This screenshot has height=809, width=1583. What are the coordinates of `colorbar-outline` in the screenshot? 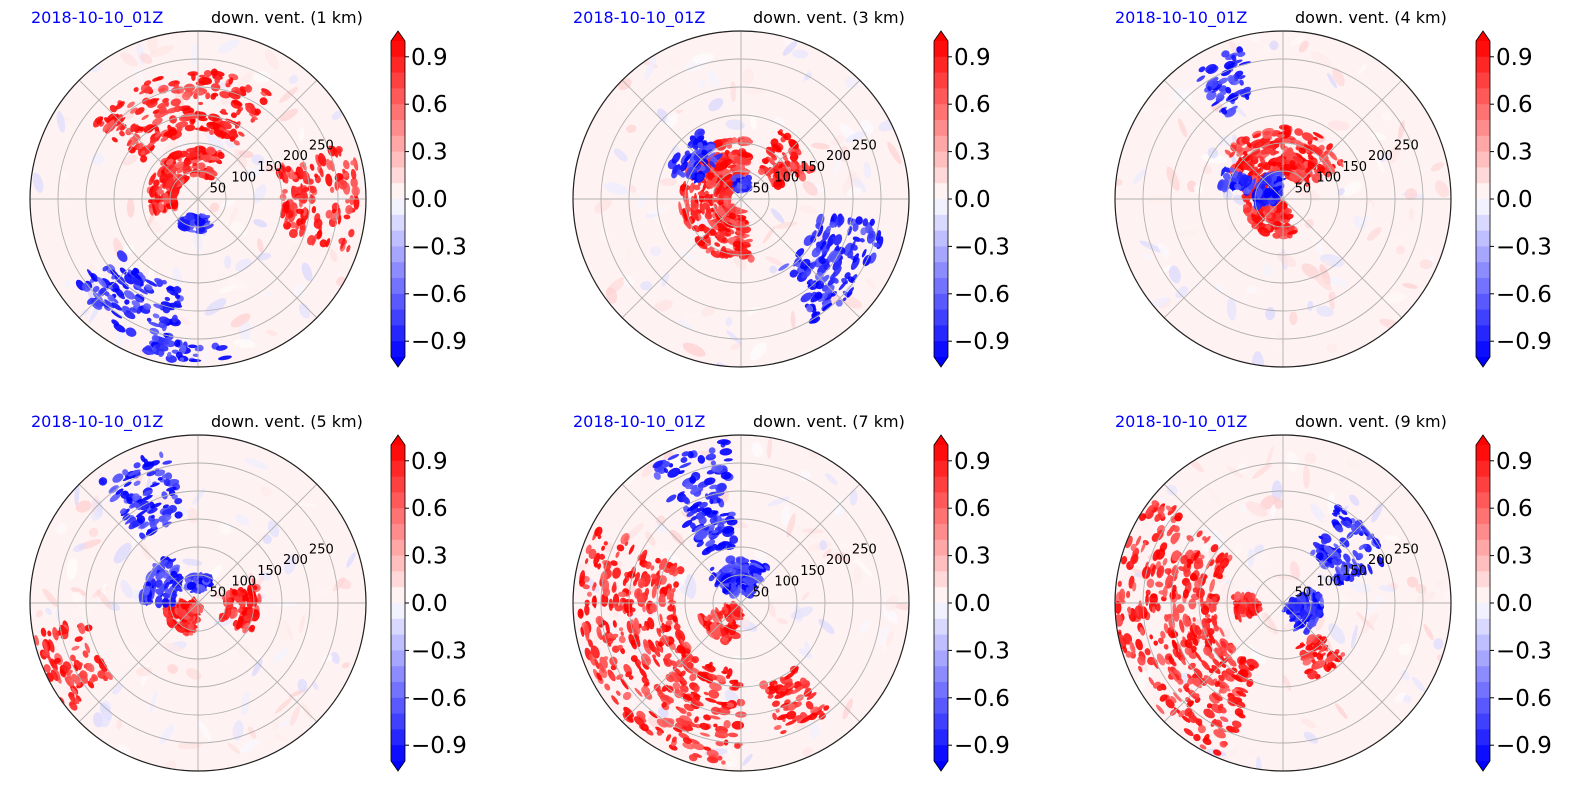 It's located at (398, 199).